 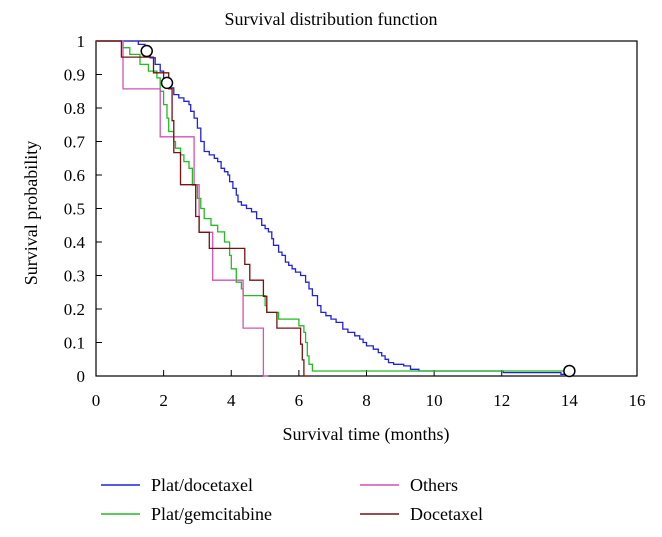 What do you see at coordinates (434, 485) in the screenshot?
I see `legend-label: Others` at bounding box center [434, 485].